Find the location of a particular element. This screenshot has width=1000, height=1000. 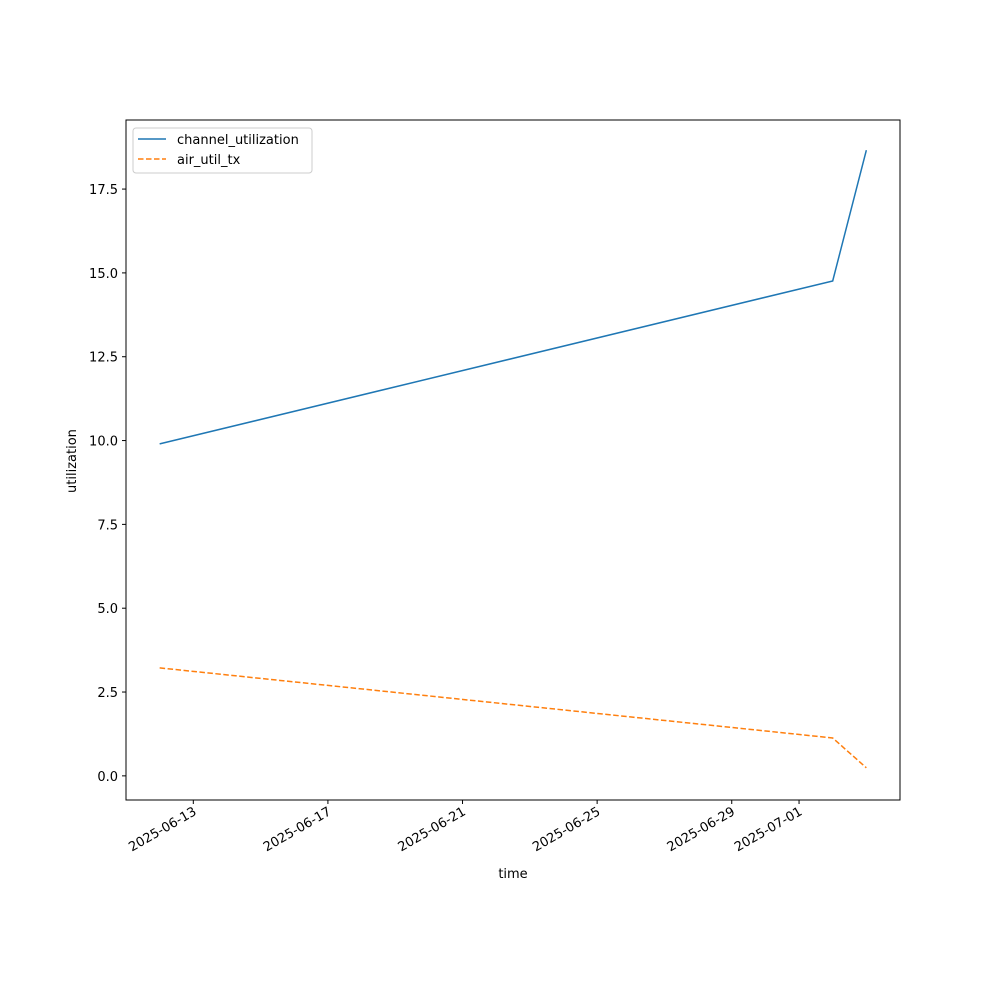

legend-label: channel_utilization is located at coordinates (238, 140).